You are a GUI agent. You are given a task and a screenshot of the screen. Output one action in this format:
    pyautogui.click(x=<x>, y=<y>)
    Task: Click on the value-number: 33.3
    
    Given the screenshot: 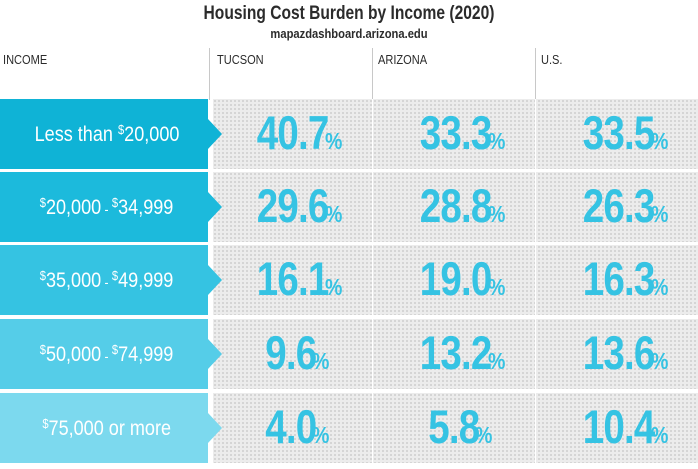 What is the action you would take?
    pyautogui.click(x=456, y=132)
    